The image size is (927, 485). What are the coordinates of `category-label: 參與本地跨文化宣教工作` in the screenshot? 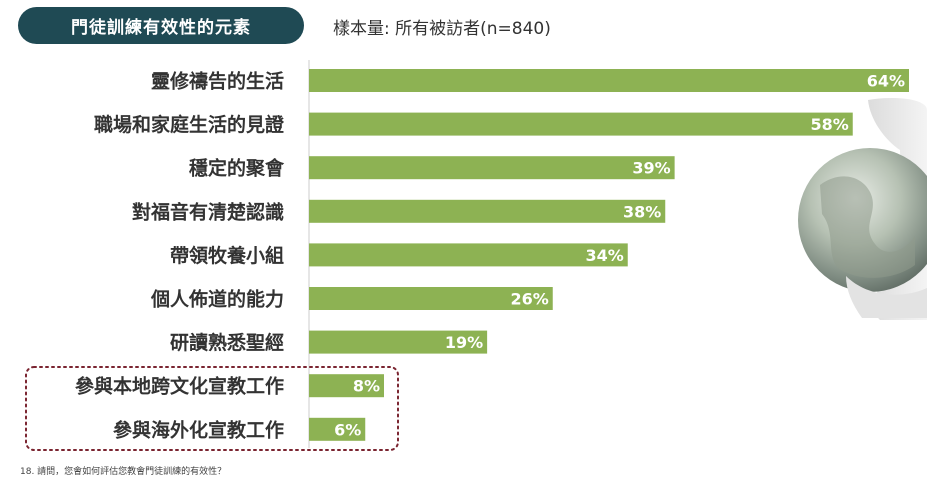 It's located at (179, 386).